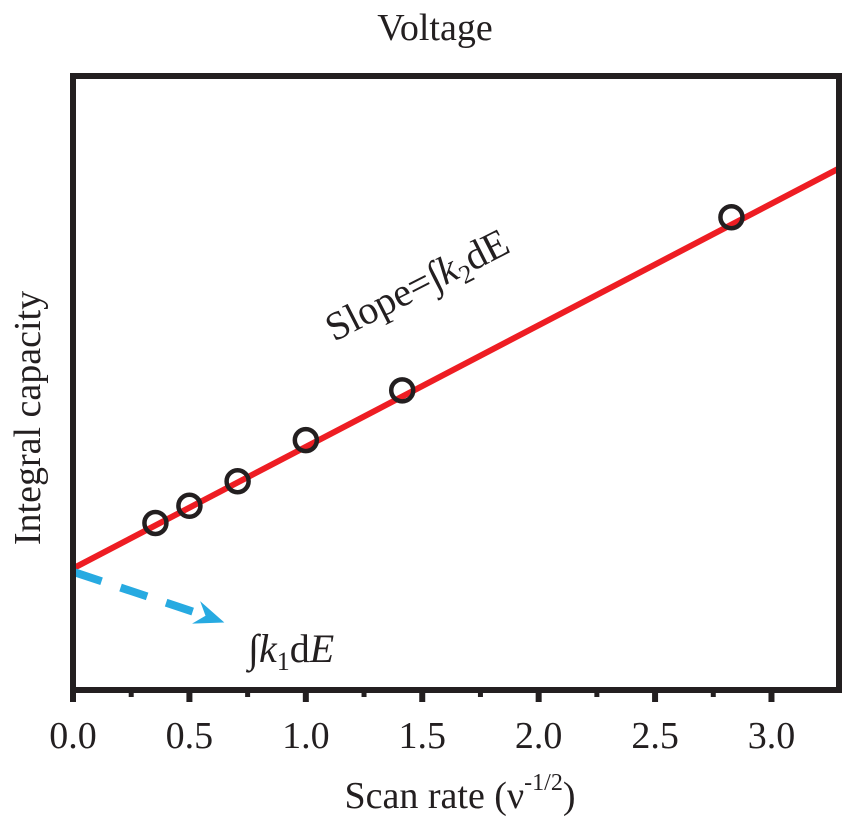  What do you see at coordinates (434, 28) in the screenshot?
I see `chart-title: Voltage` at bounding box center [434, 28].